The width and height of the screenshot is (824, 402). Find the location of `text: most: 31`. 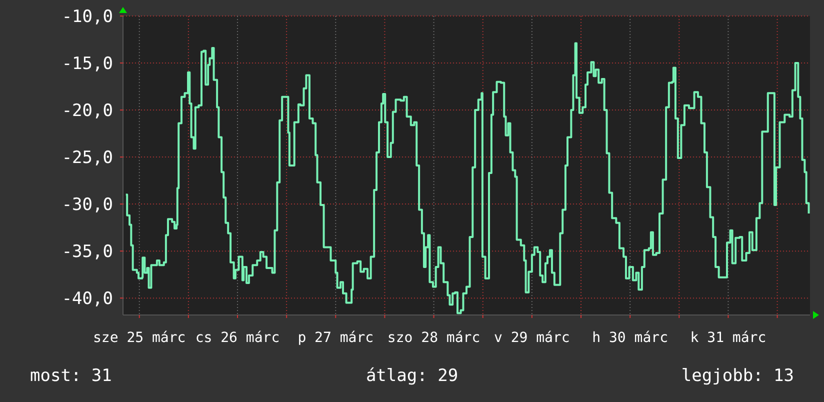

text: most: 31 is located at coordinates (71, 376).